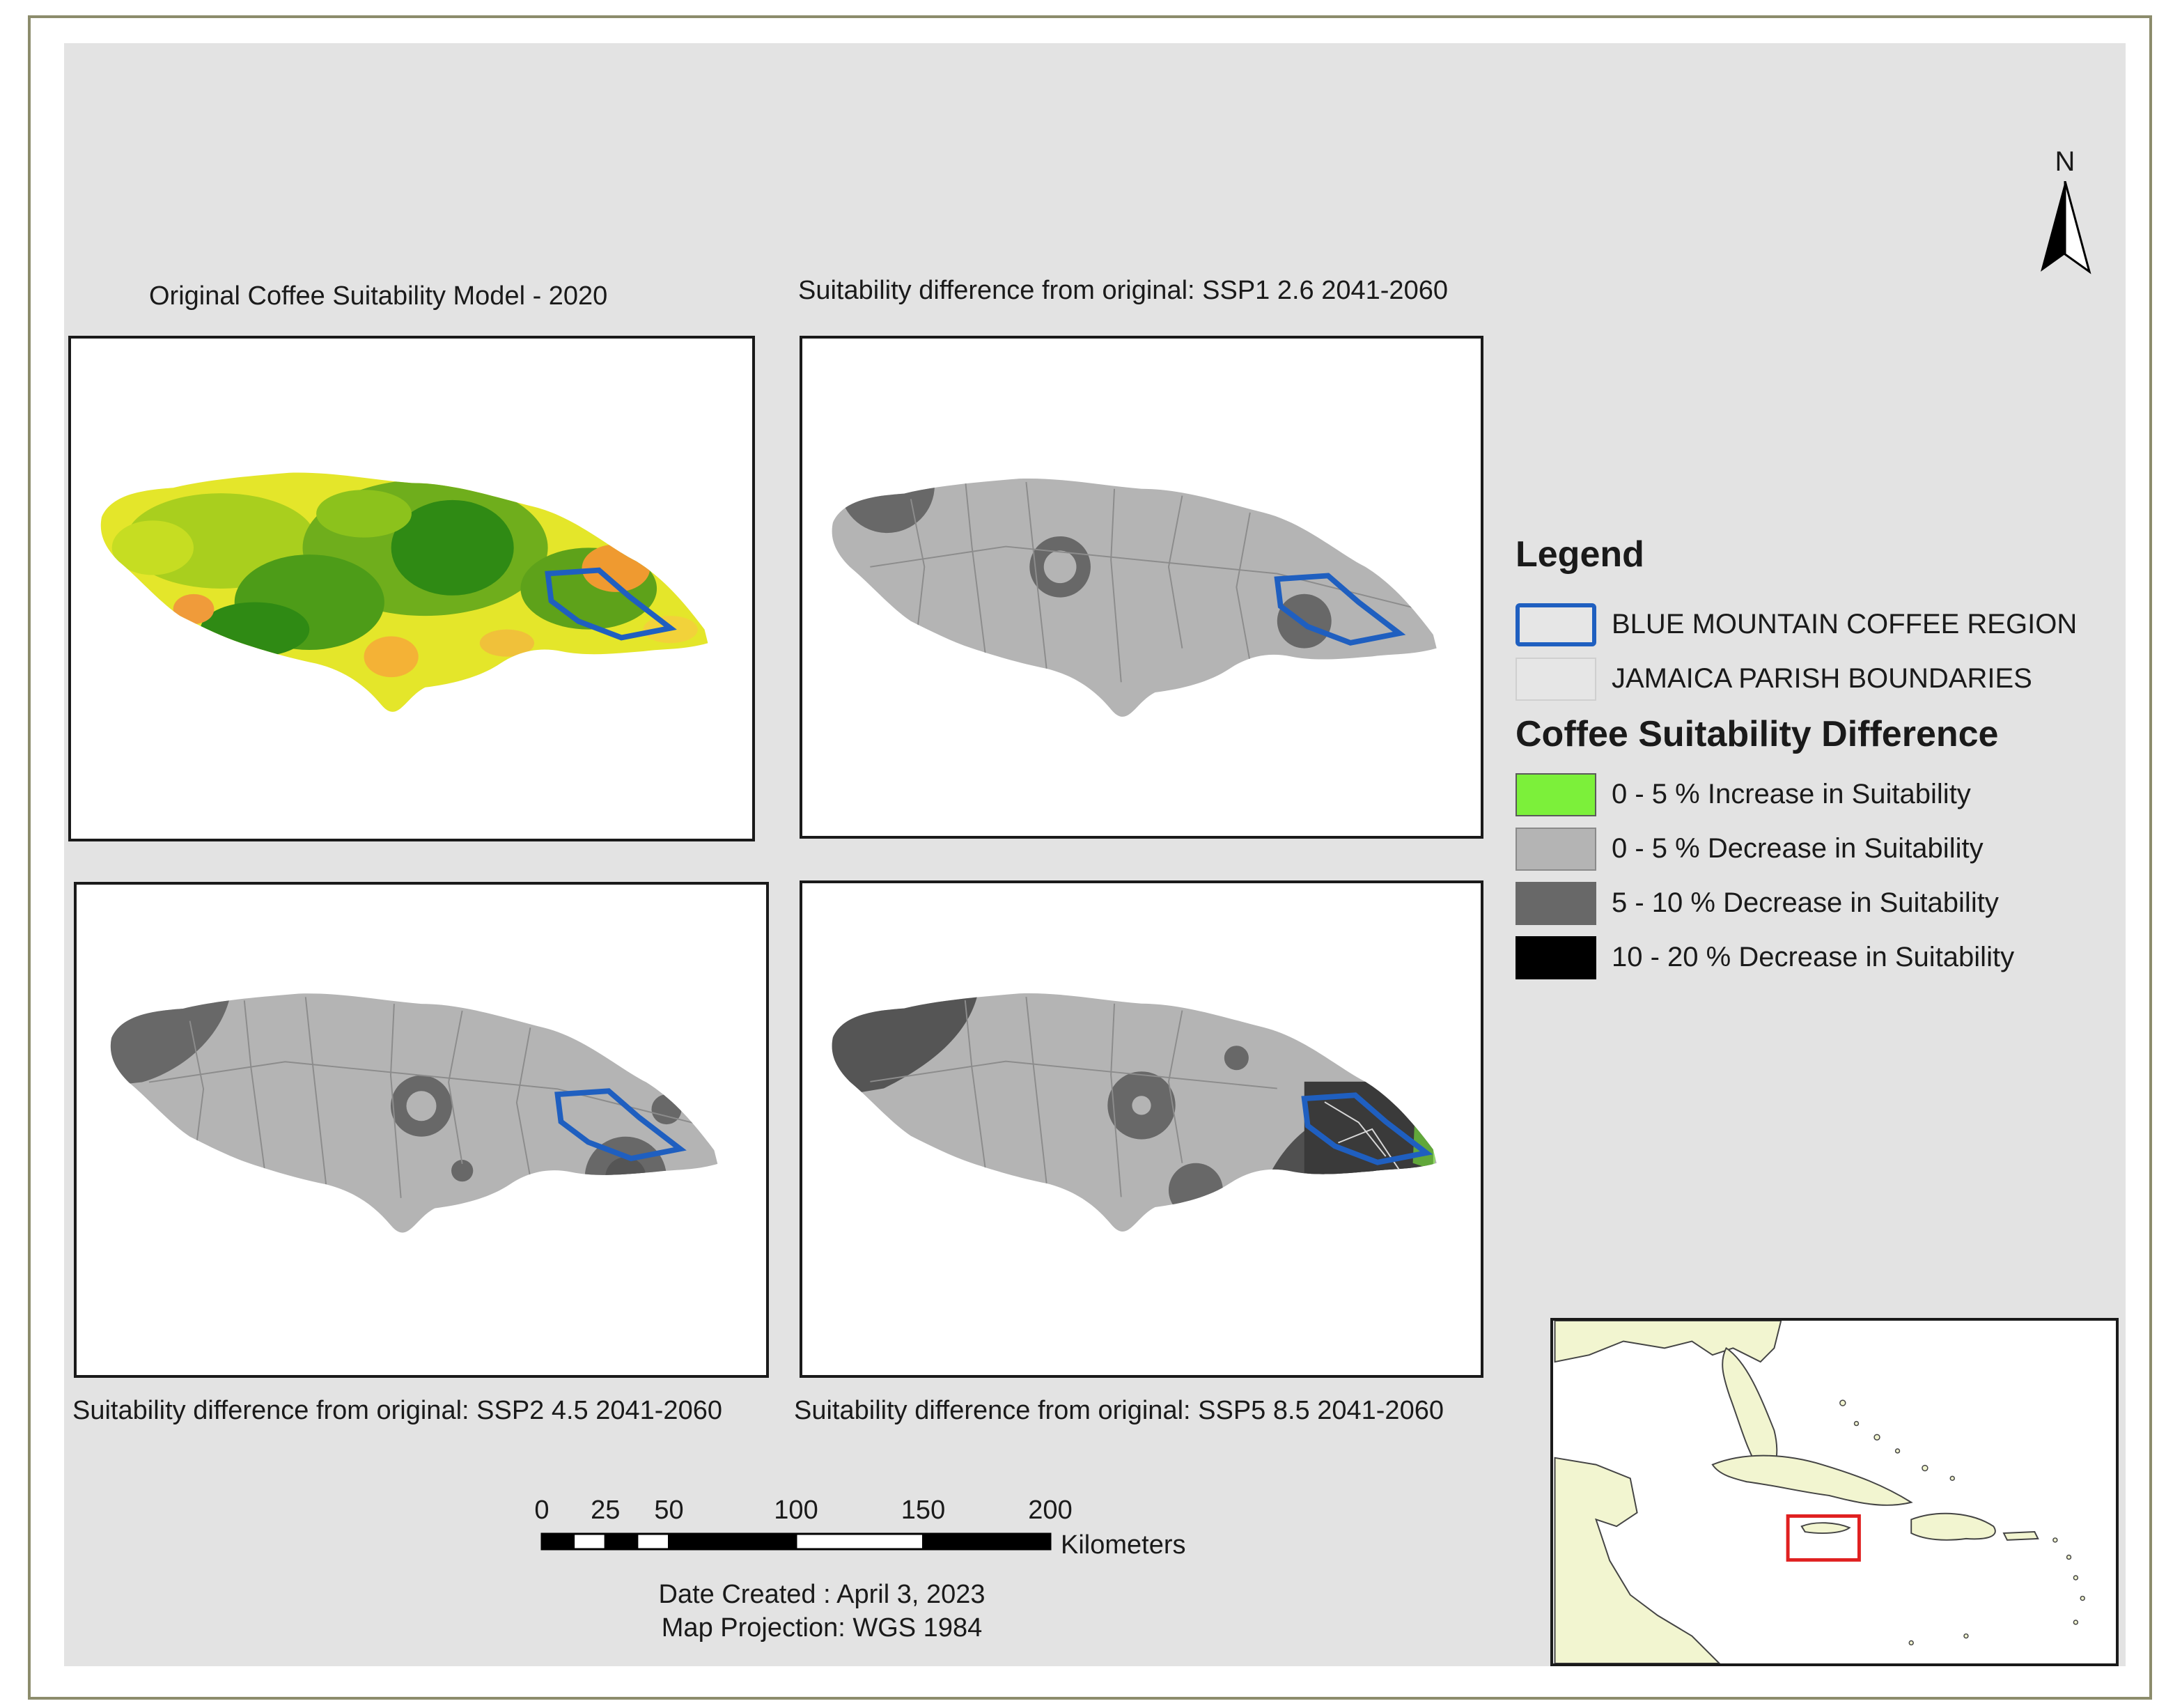 Image resolution: width=2166 pixels, height=1708 pixels. I want to click on legend-label: JAMAICA PARISH BOUNDARIES, so click(1822, 678).